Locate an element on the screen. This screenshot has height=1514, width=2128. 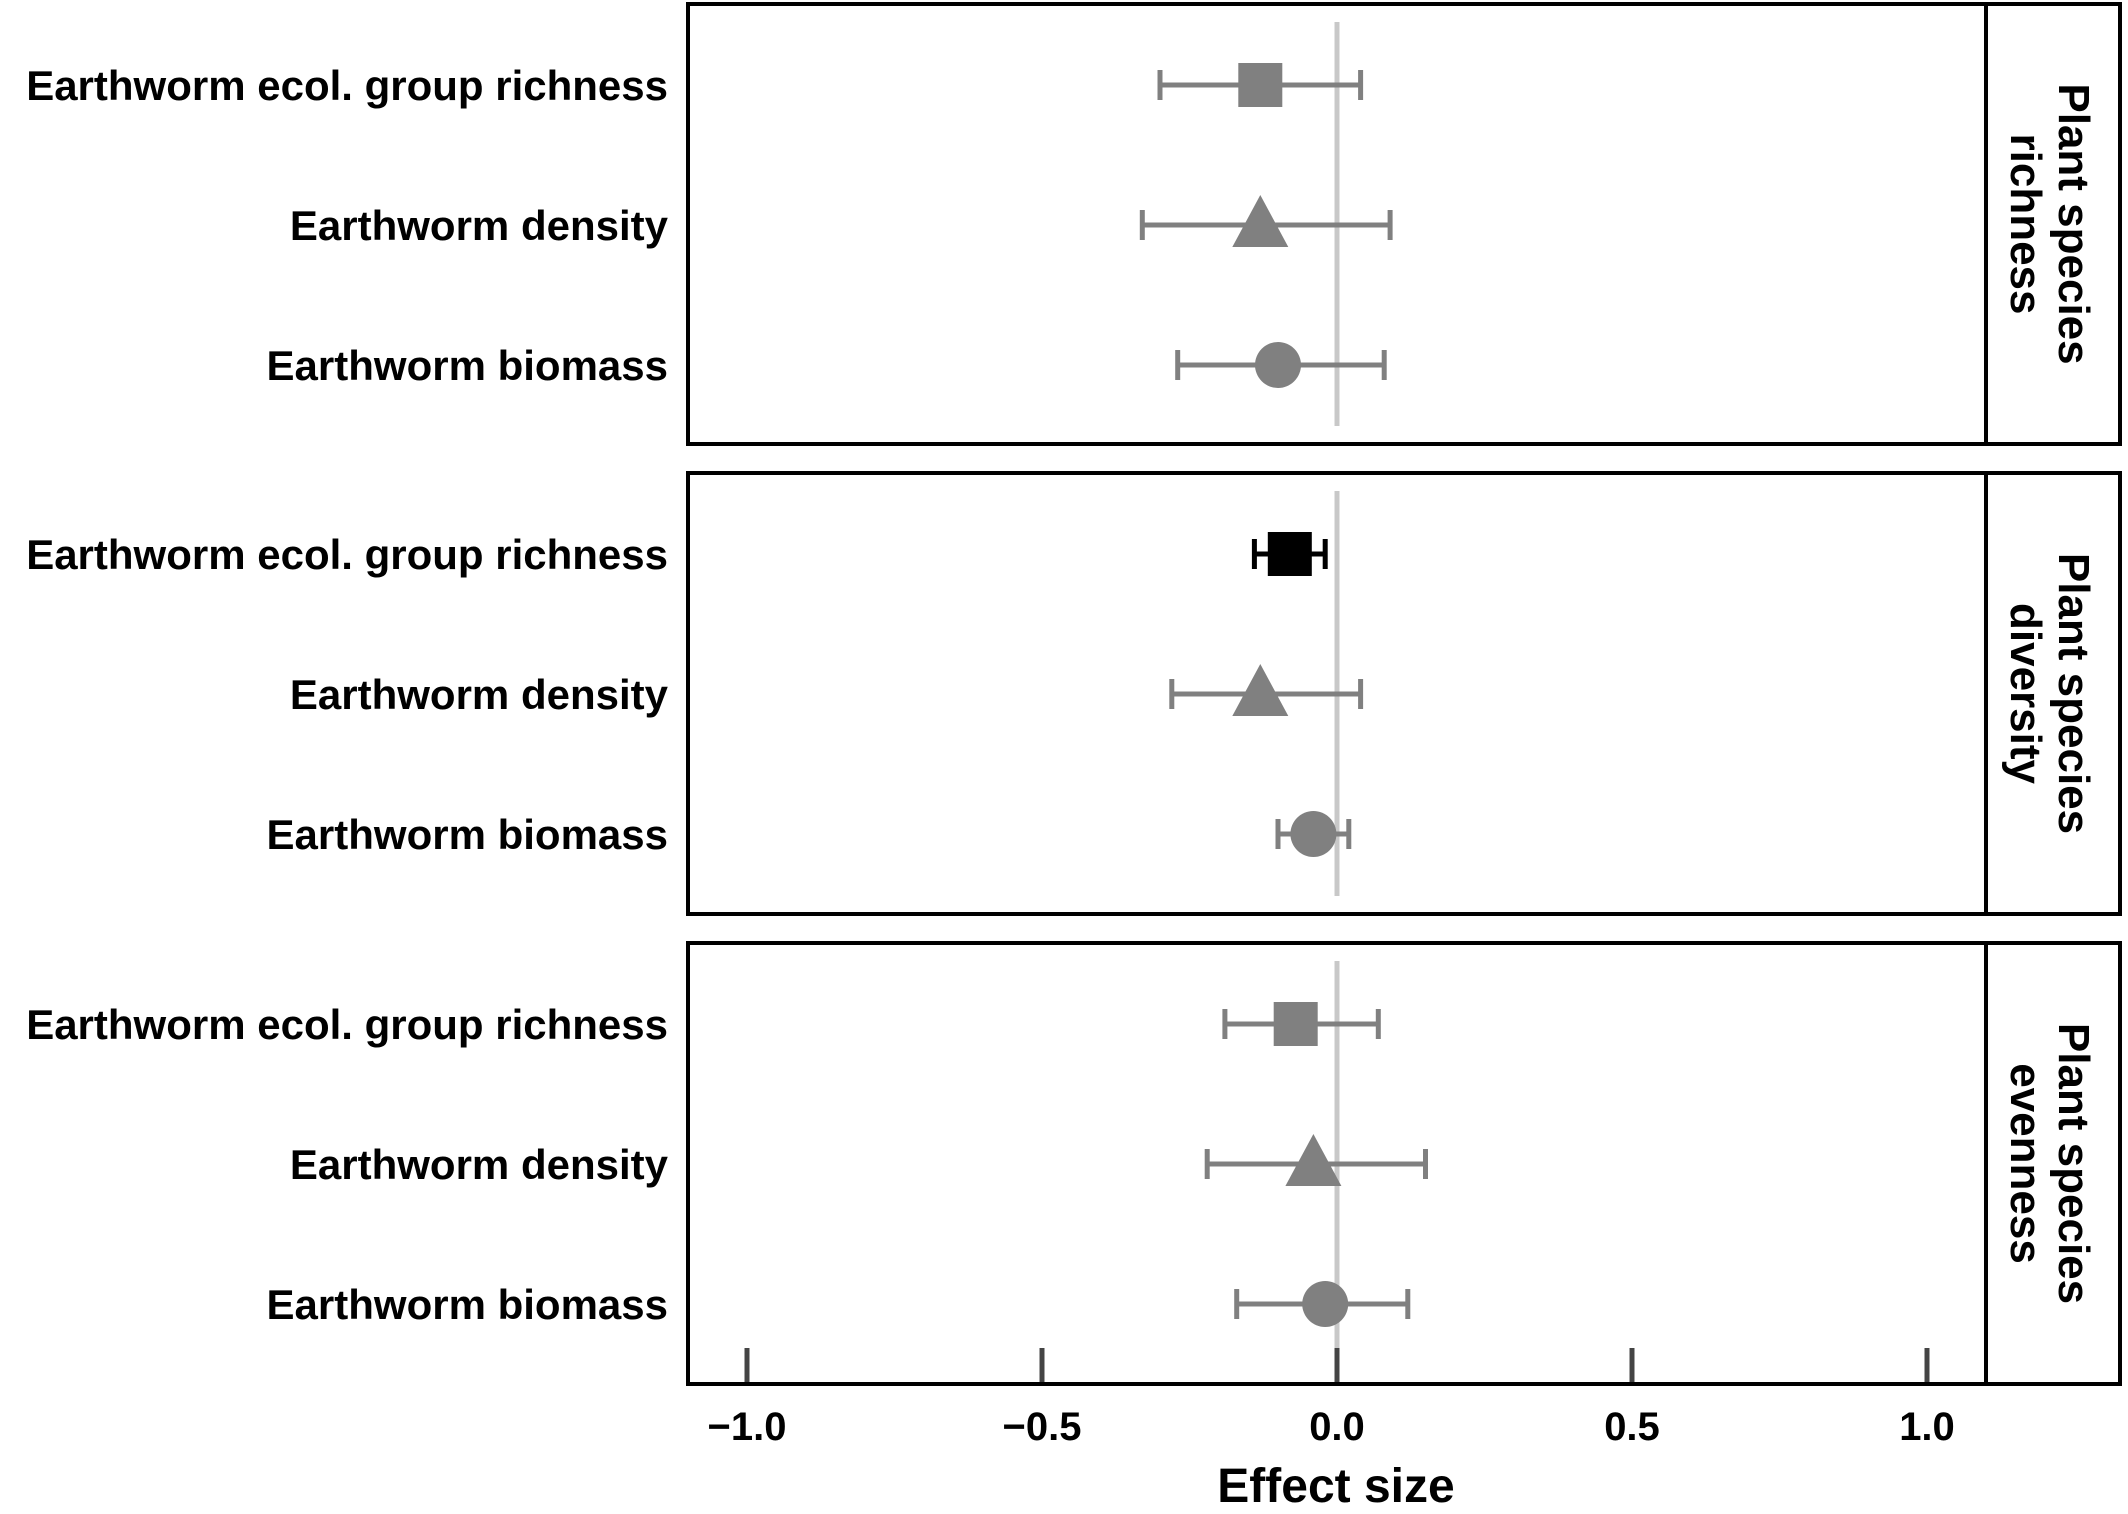
x-tick-label: 0.0 is located at coordinates (1337, 1427).